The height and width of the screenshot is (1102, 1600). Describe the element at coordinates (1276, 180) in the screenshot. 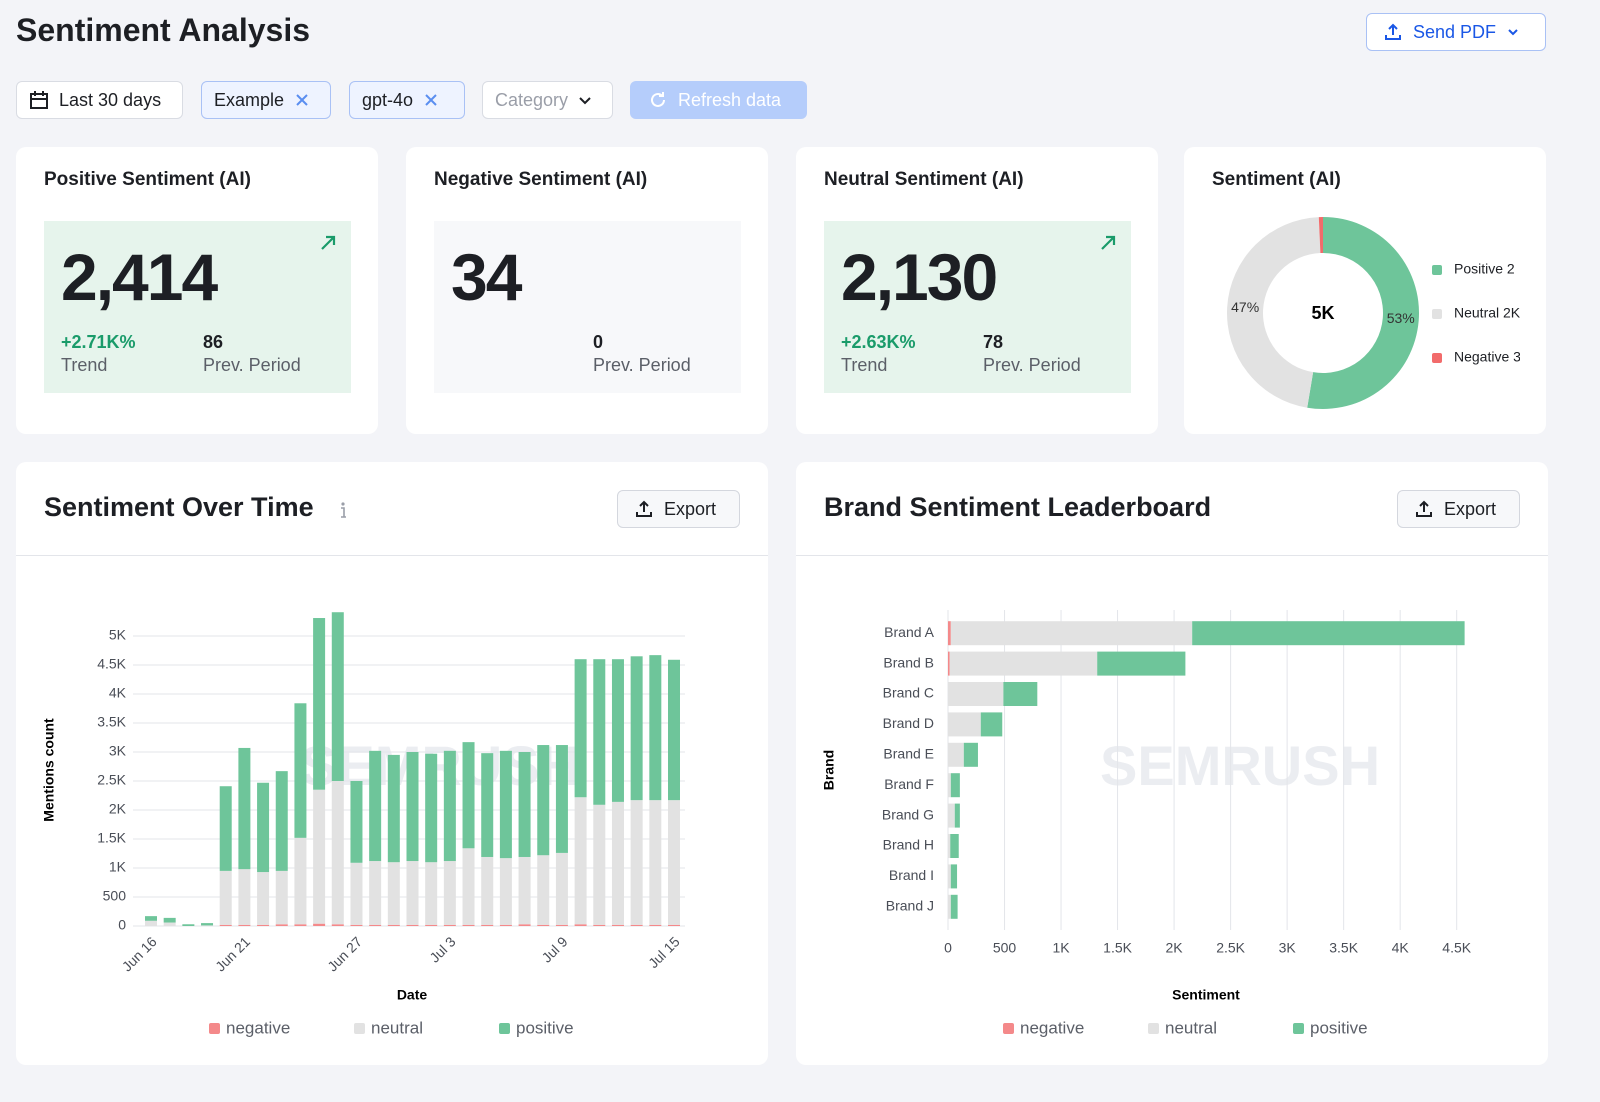

I see `card-title: Sentiment (AI)` at that location.